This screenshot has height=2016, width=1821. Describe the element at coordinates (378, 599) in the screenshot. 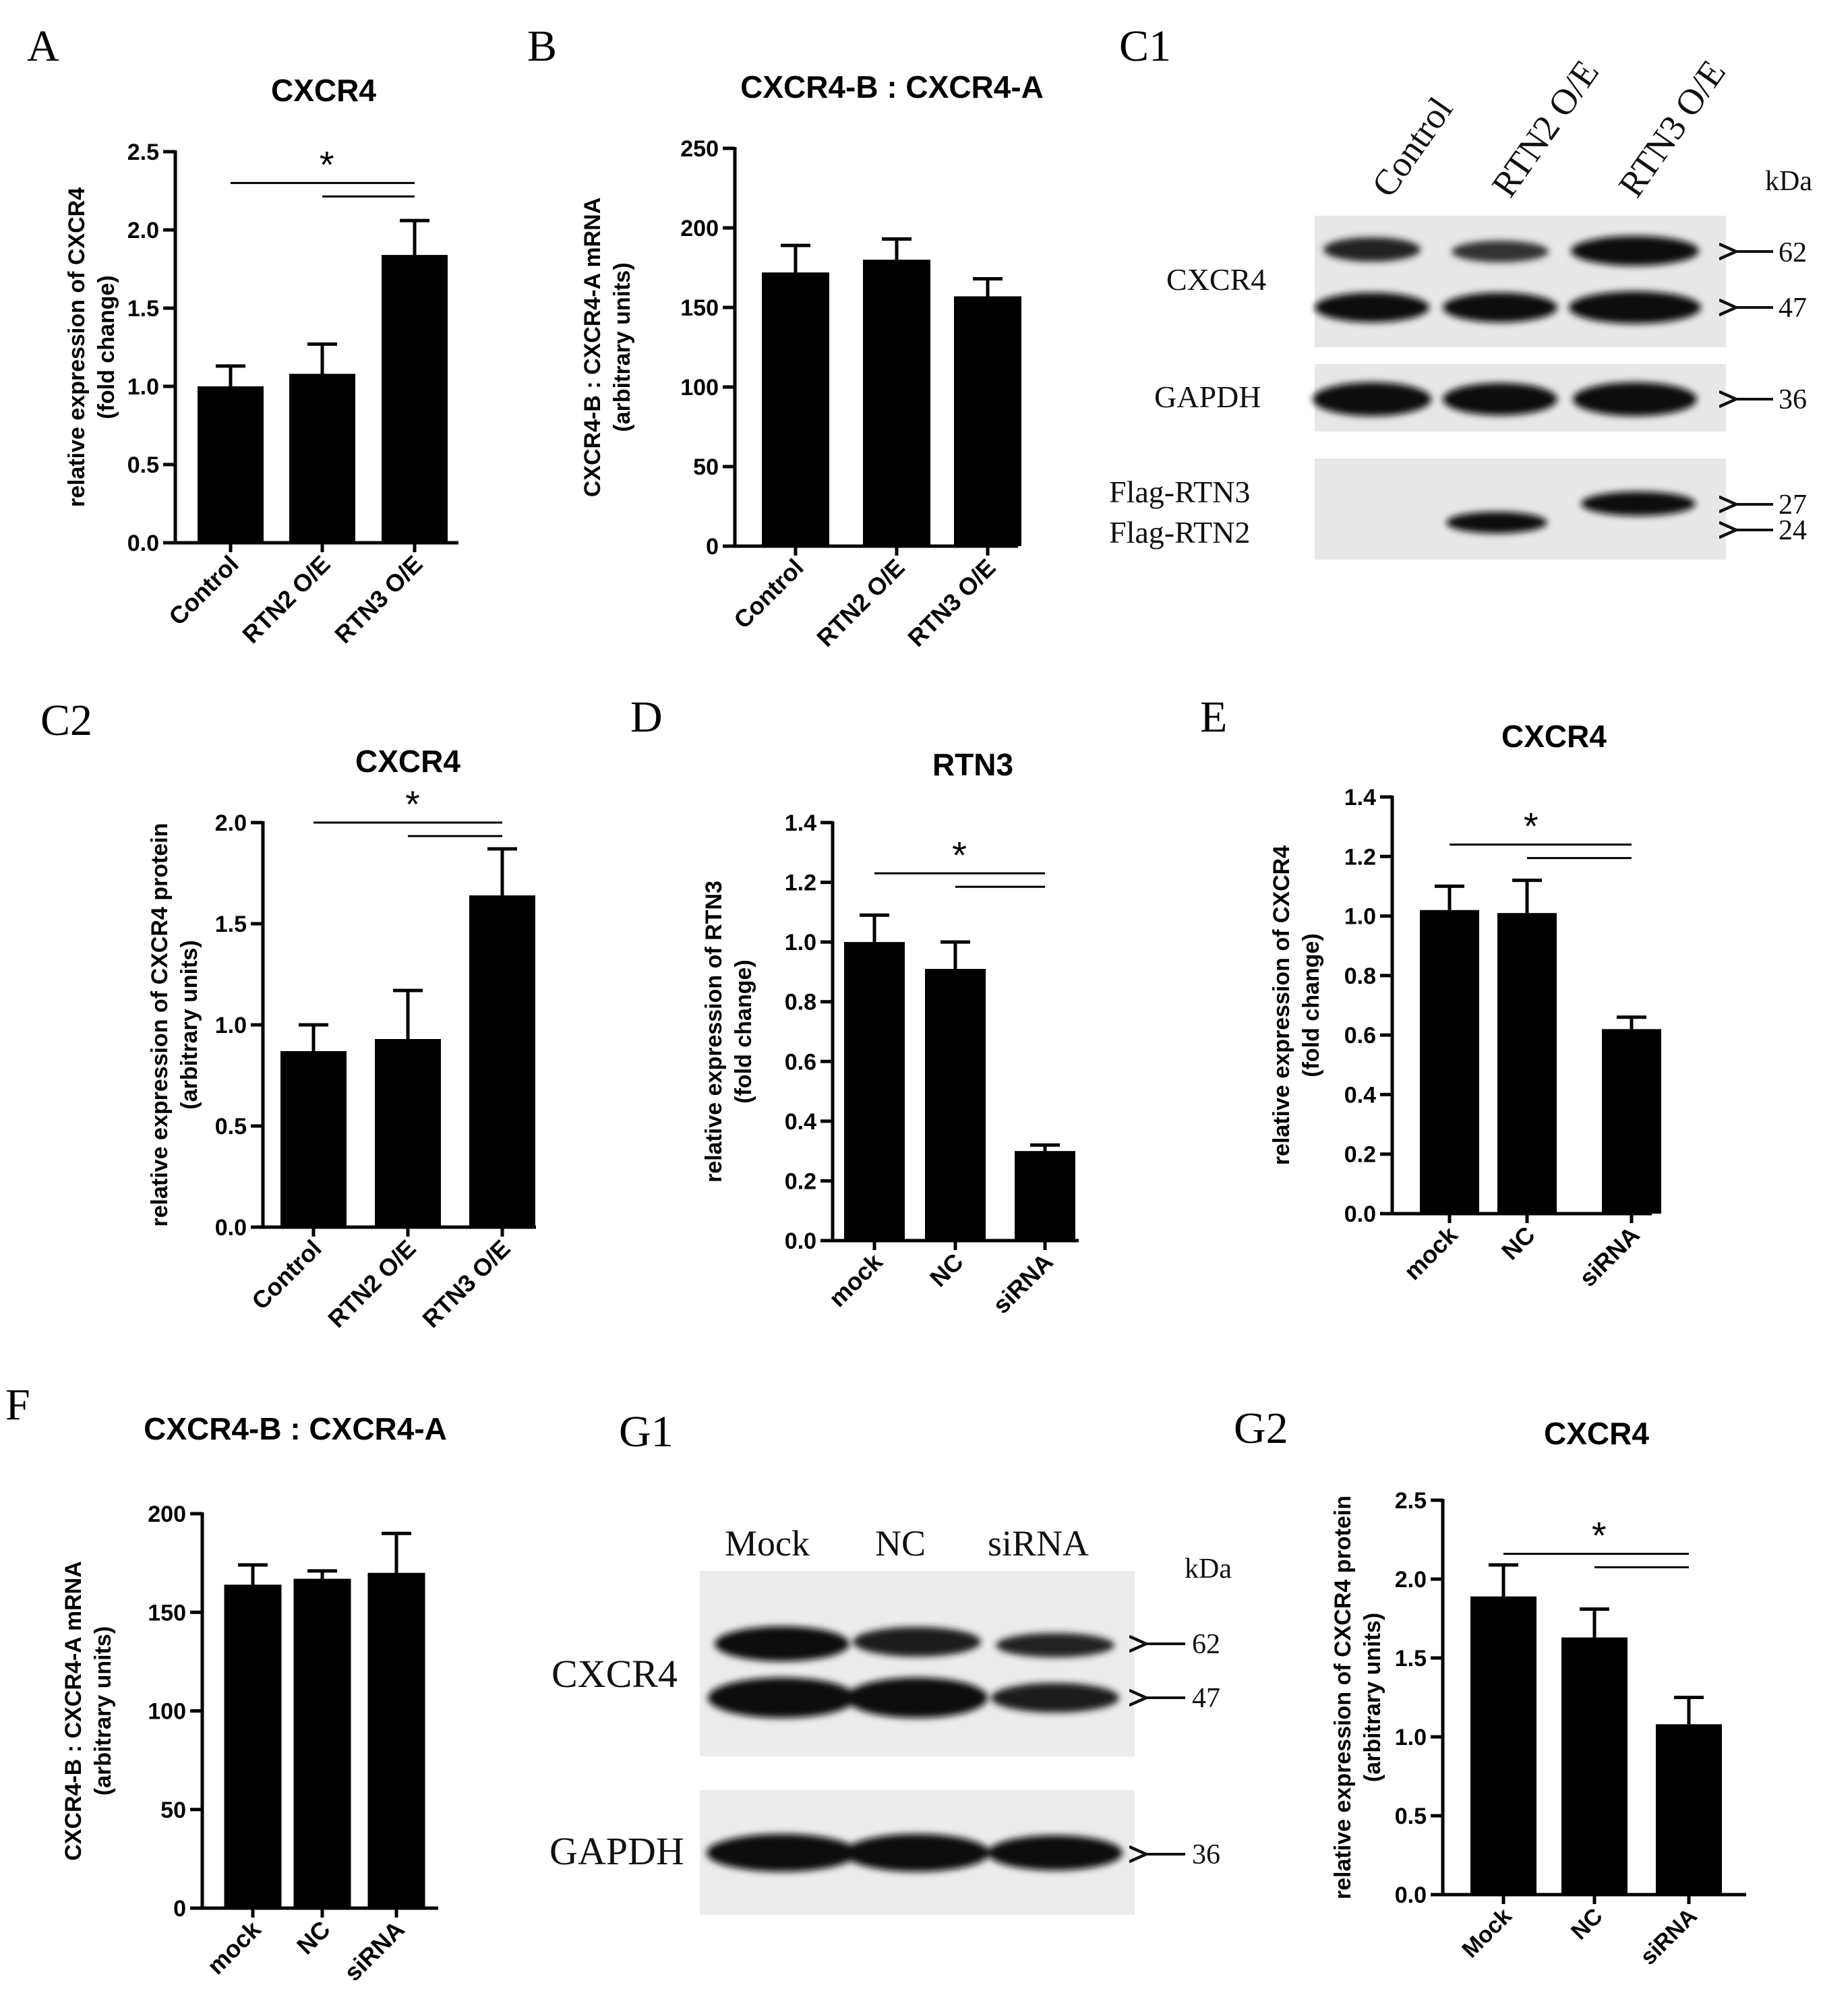

I see `chart-a-category-label: RTN3 O/E` at that location.